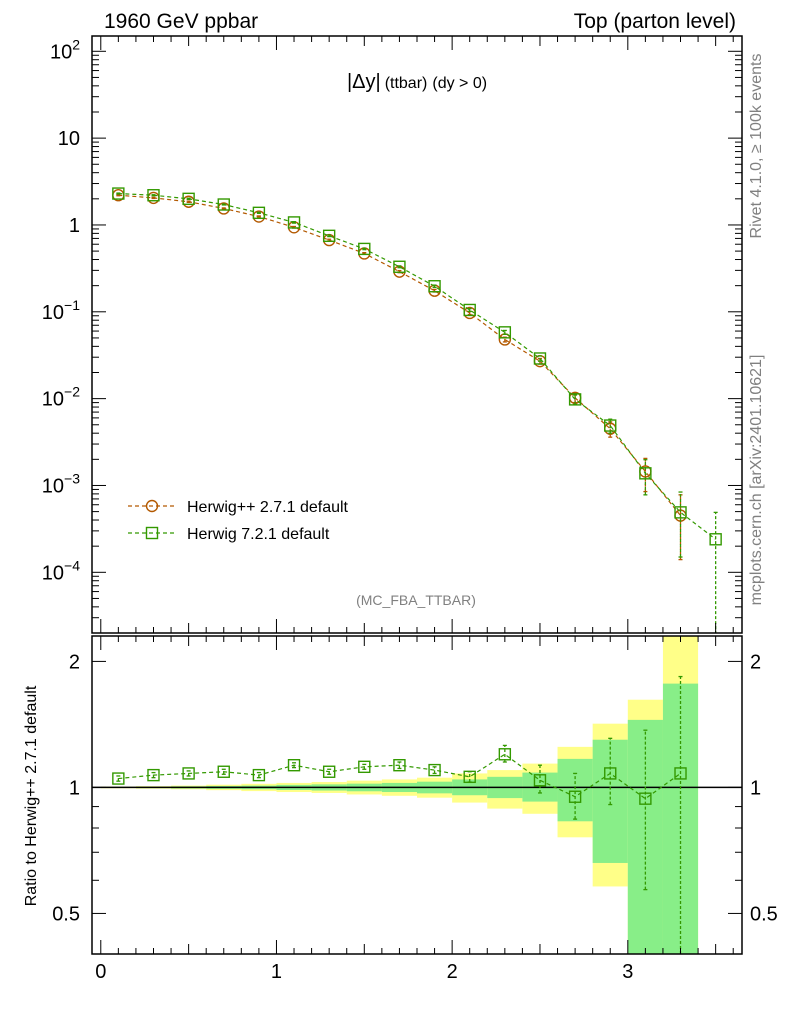  I want to click on legend-entry-herwigpp: Herwig++ 2.7.1 default, so click(238, 507).